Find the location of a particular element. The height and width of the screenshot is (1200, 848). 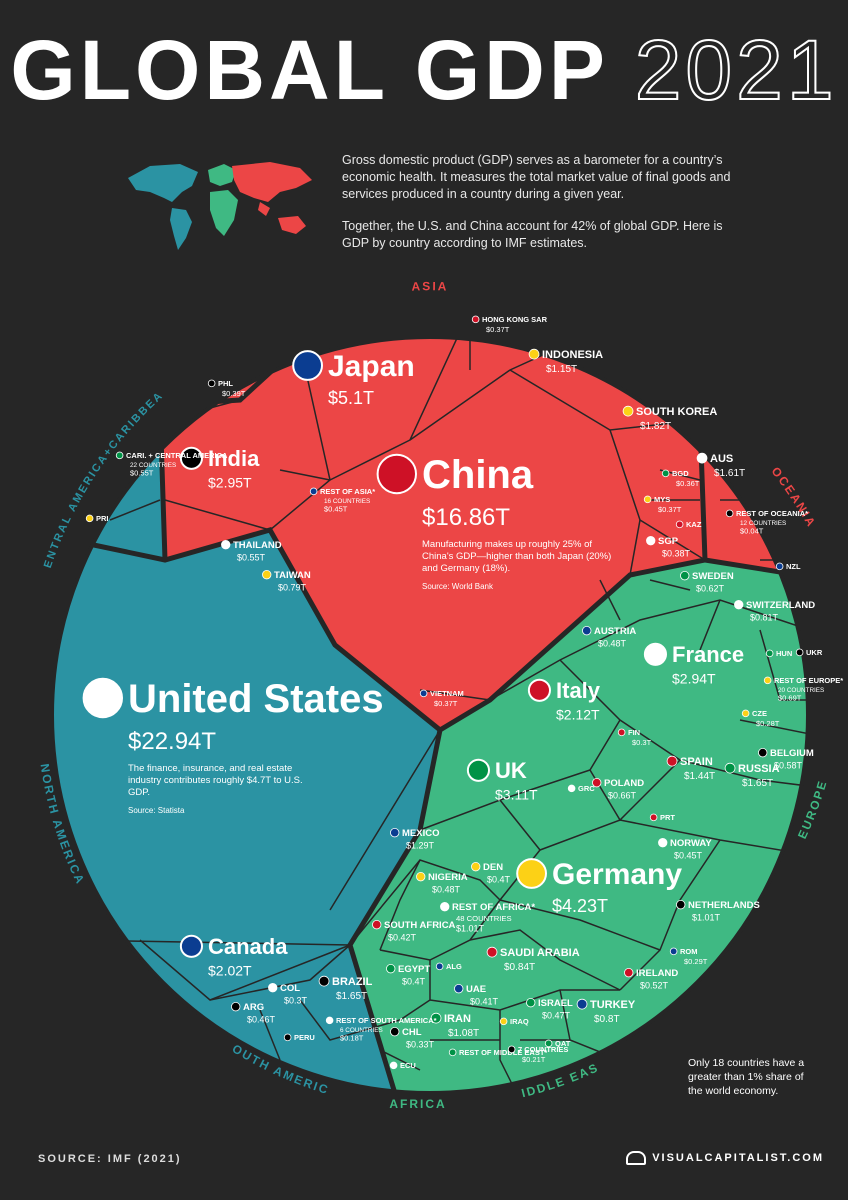

cell-label: REST OF SOUTH AMERICA* is located at coordinates (386, 1020).